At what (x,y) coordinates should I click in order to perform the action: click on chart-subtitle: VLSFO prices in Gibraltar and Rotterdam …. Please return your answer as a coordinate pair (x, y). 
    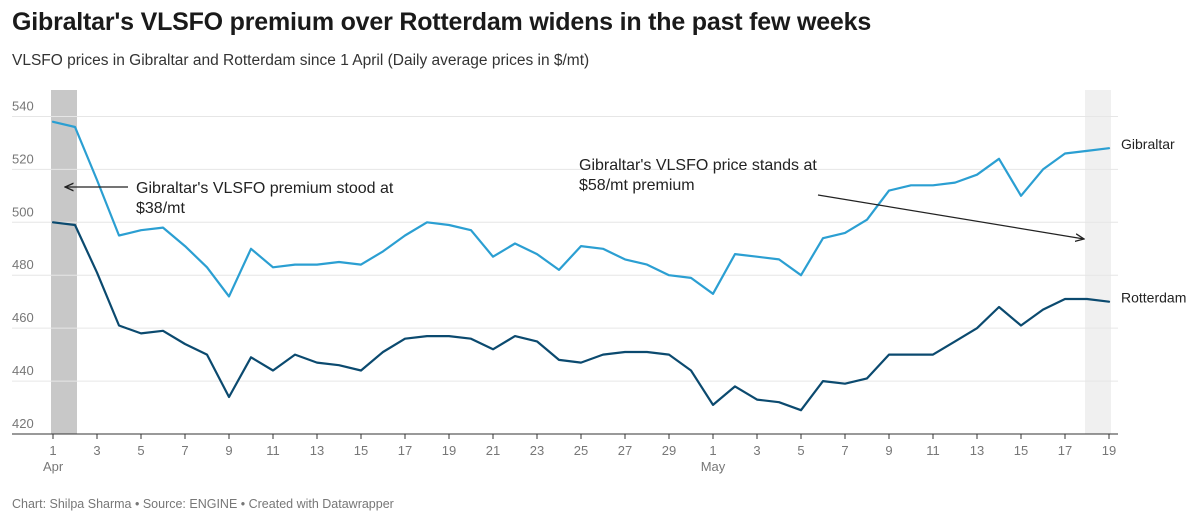
    Looking at the image, I should click on (301, 60).